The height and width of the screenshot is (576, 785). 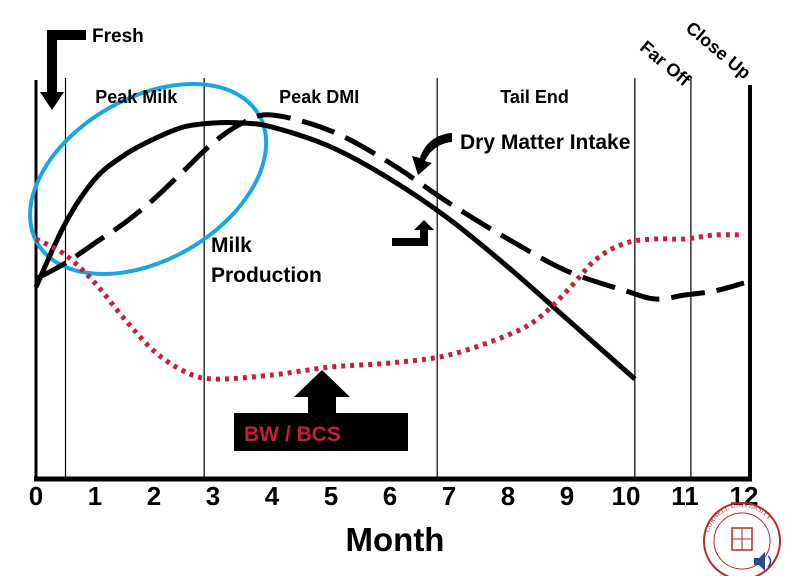 I want to click on x-tick-4: 4, so click(x=272, y=496).